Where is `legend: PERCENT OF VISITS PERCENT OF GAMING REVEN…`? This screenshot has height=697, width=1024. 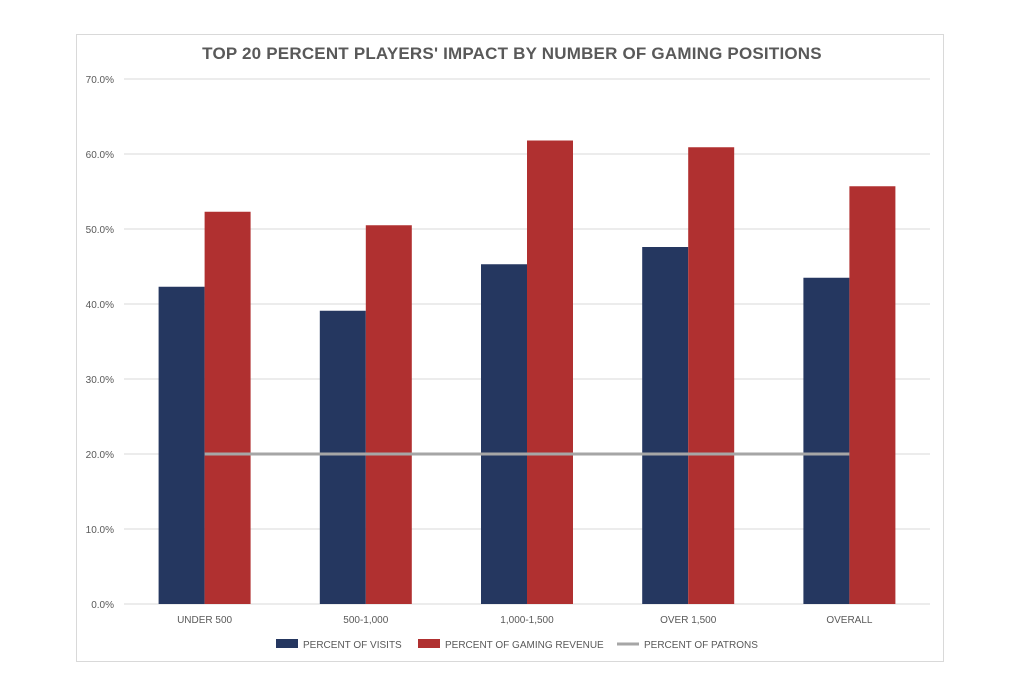
legend: PERCENT OF VISITS PERCENT OF GAMING REVEN… is located at coordinates (517, 645).